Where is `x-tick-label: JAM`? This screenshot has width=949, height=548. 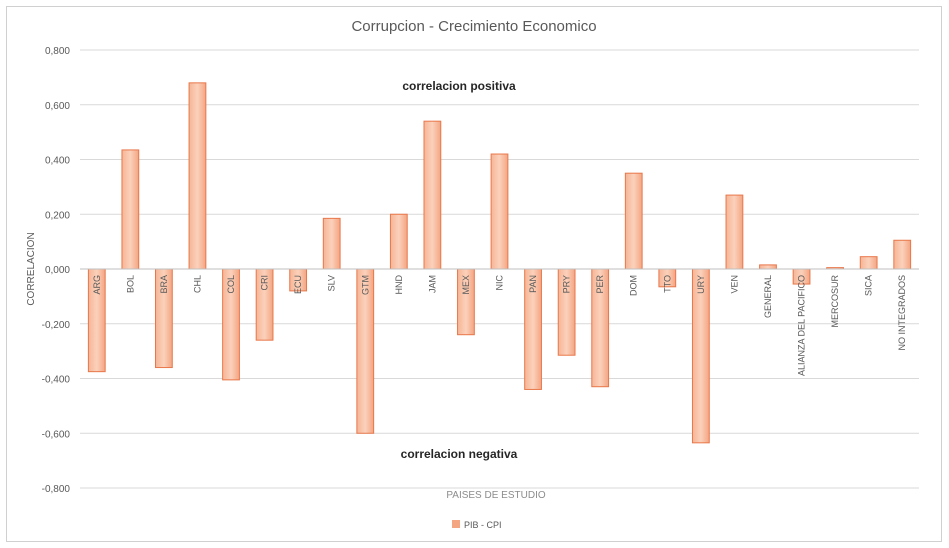
x-tick-label: JAM is located at coordinates (432, 284).